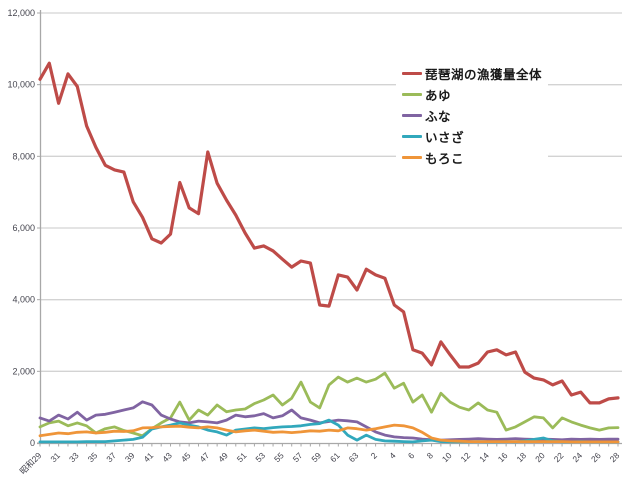  I want to click on x-tick-label: 61, so click(335, 457).